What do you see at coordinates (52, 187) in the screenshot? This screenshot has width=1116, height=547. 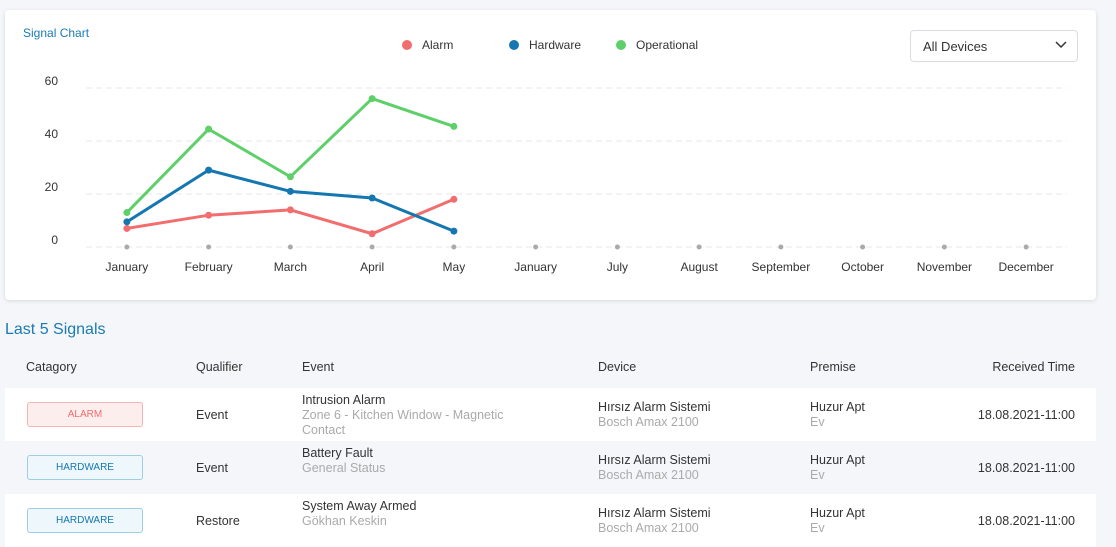 I see `y-tick-label: 20` at bounding box center [52, 187].